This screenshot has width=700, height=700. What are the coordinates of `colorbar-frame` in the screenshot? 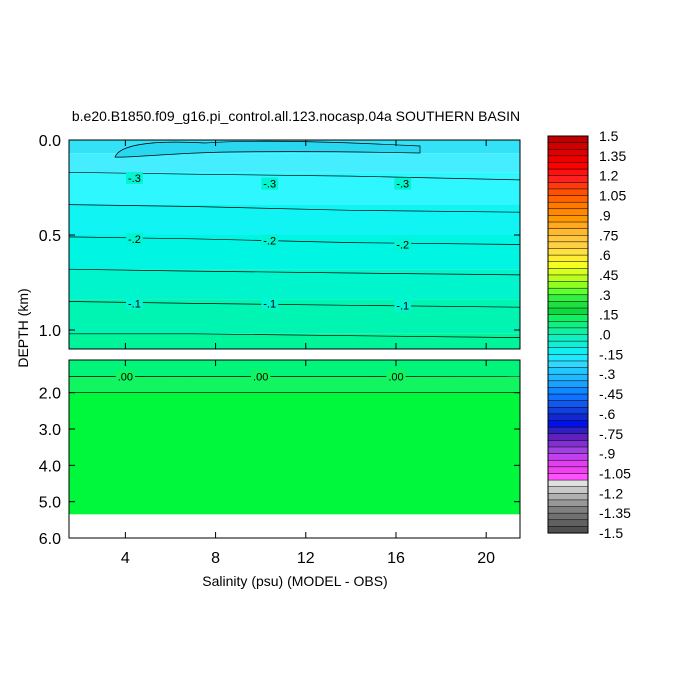 It's located at (568, 334).